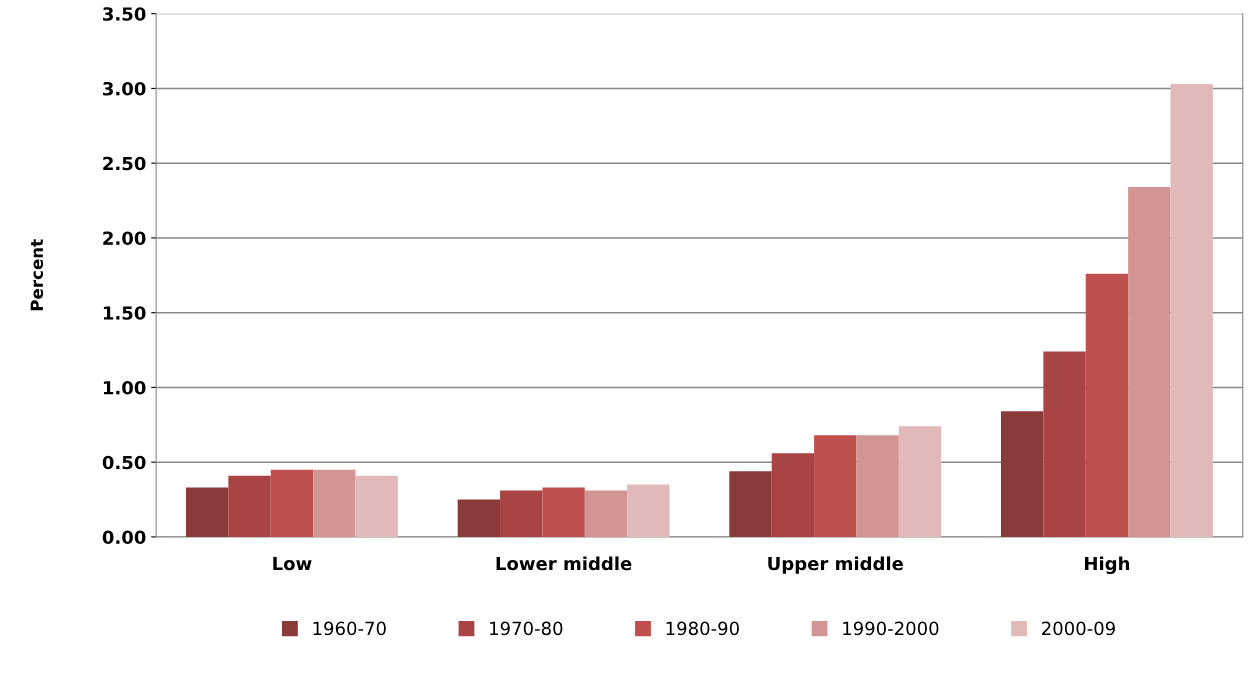 This screenshot has width=1249, height=684. Describe the element at coordinates (124, 313) in the screenshot. I see `y-tick-label: 1.50` at that location.